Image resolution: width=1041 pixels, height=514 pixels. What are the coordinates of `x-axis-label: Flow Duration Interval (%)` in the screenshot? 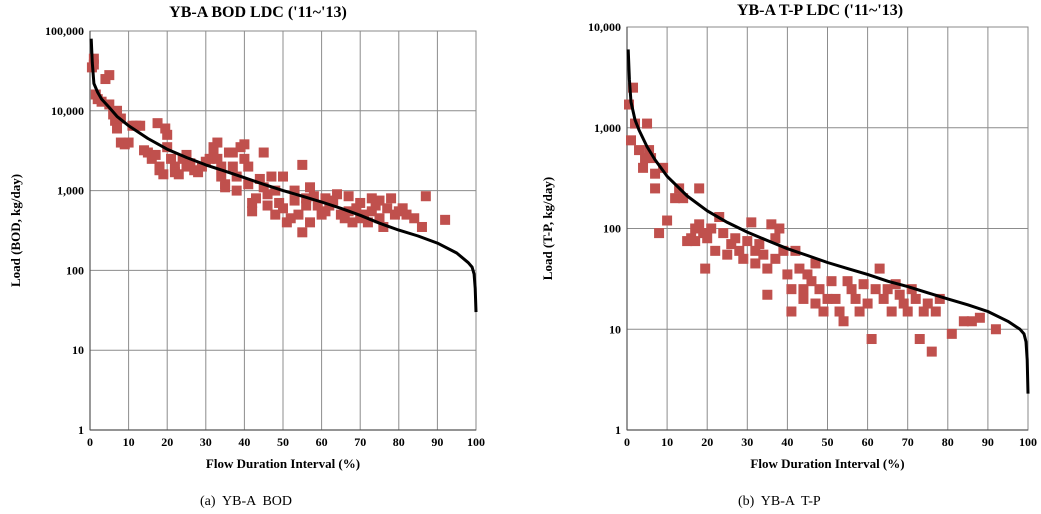 It's located at (283, 463).